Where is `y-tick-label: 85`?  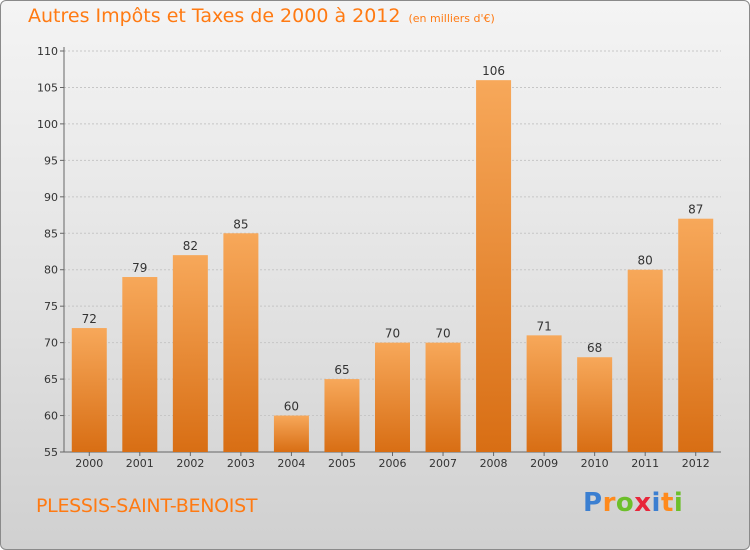 y-tick-label: 85 is located at coordinates (51, 233).